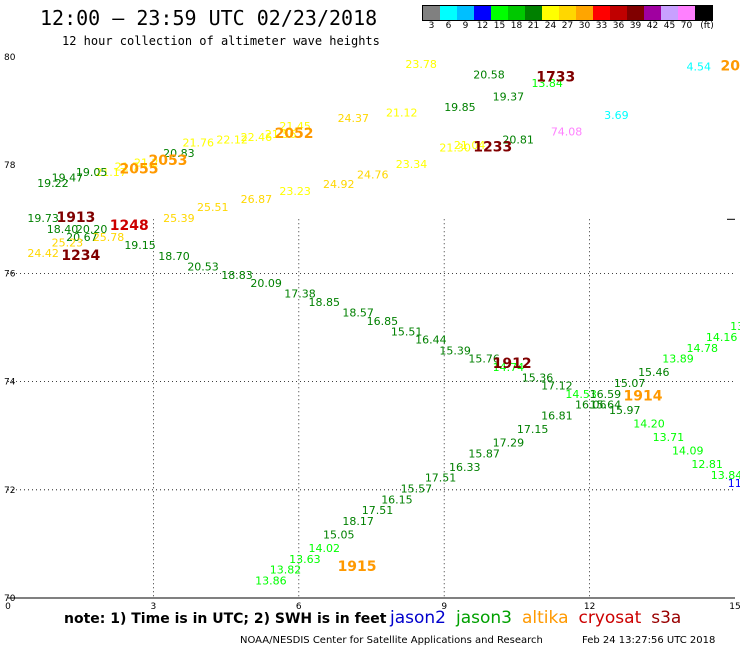 This screenshot has width=740, height=650. Describe the element at coordinates (589, 607) in the screenshot. I see `x-tick-label: 12` at that location.